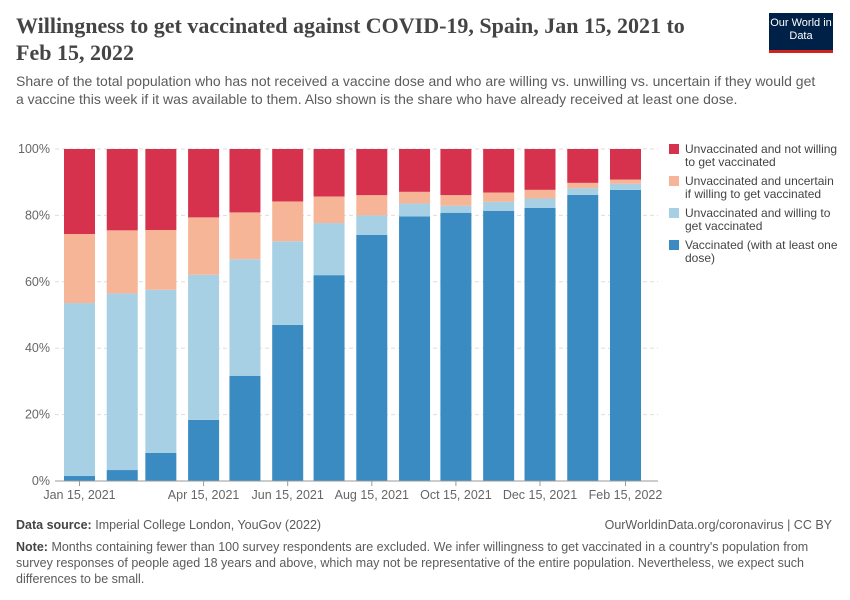 This screenshot has height=600, width=850. What do you see at coordinates (801, 33) in the screenshot?
I see `owid-logo: Our World in Data` at bounding box center [801, 33].